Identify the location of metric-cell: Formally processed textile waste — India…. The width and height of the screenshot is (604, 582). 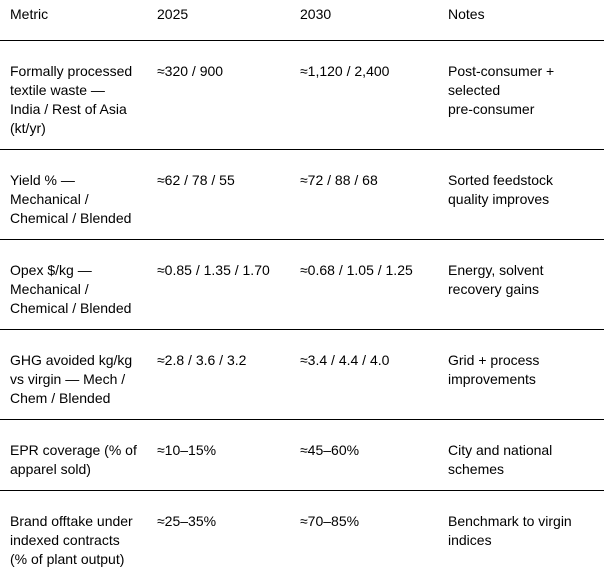
(73, 95).